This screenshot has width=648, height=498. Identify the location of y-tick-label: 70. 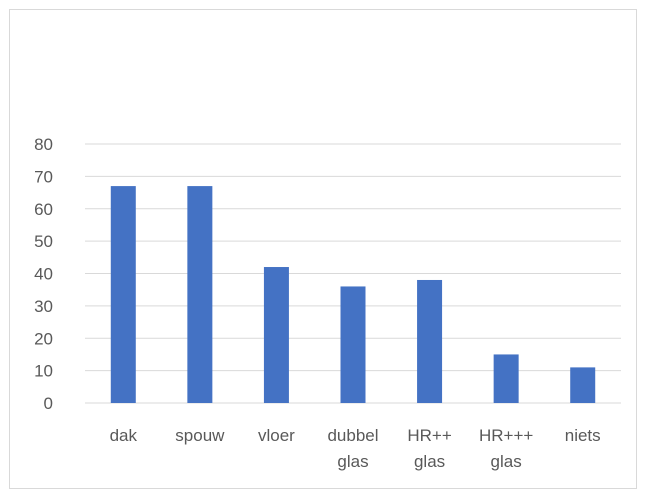
(43, 176).